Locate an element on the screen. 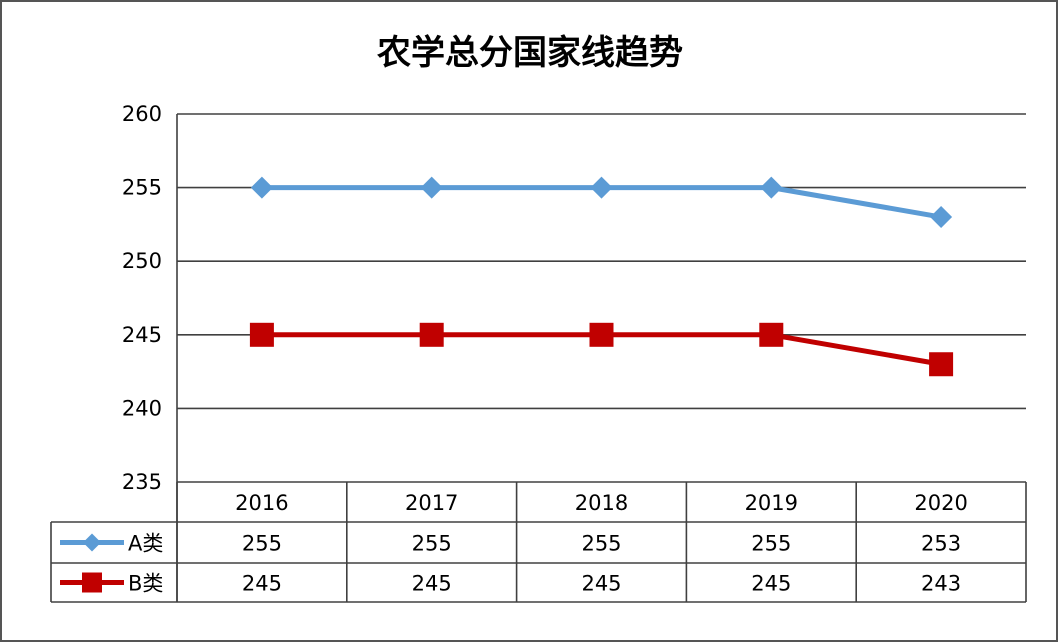 This screenshot has width=1058, height=642. table-value-1-4: 243 is located at coordinates (941, 584).